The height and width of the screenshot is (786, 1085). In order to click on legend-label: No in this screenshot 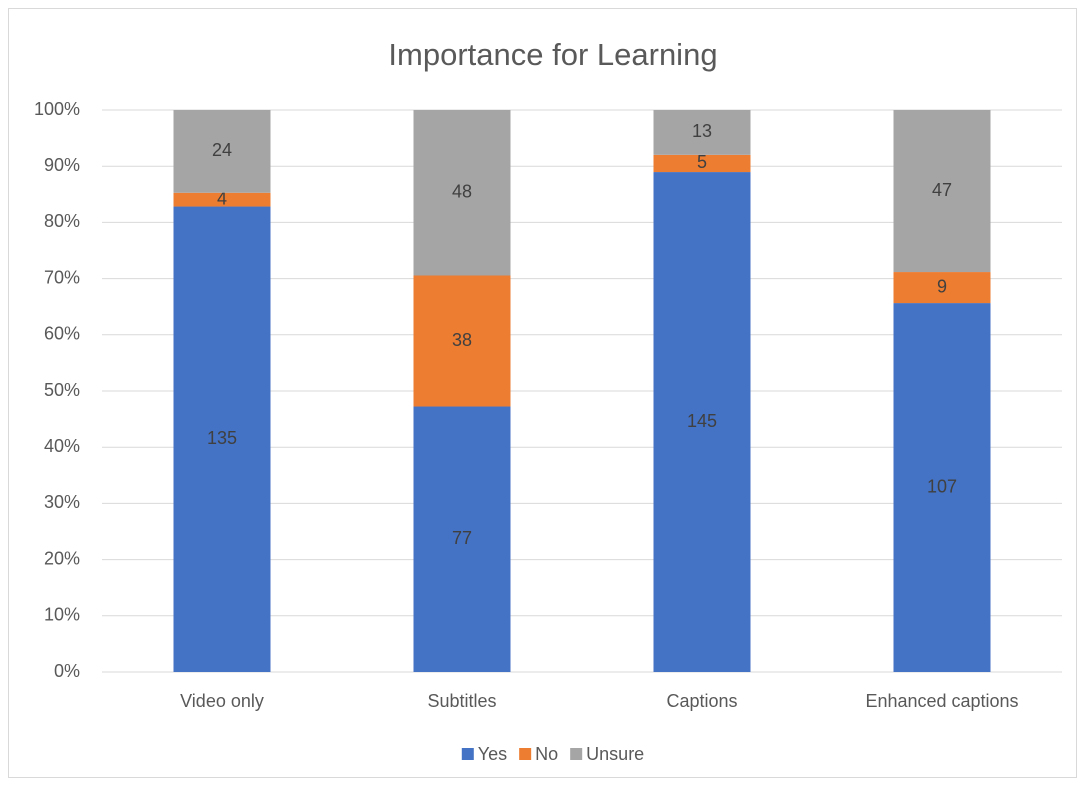, I will do `click(546, 754)`.